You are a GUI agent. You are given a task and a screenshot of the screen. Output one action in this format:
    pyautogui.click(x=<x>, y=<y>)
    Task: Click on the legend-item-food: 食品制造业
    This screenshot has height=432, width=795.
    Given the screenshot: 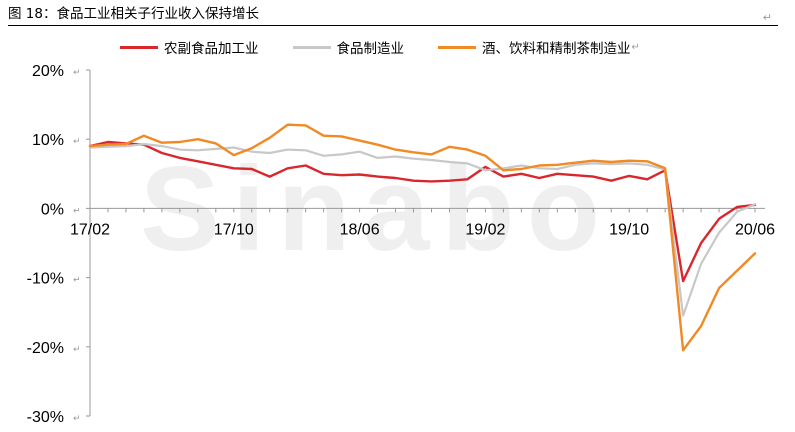 What is the action you would take?
    pyautogui.click(x=348, y=47)
    